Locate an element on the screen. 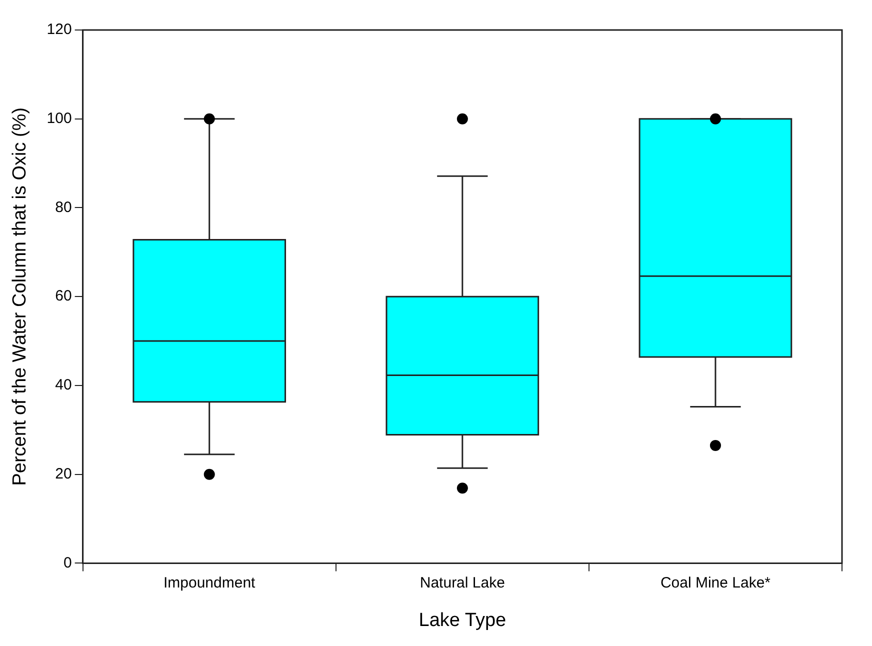 The width and height of the screenshot is (872, 646). y-tick-label: 0 is located at coordinates (67, 563).